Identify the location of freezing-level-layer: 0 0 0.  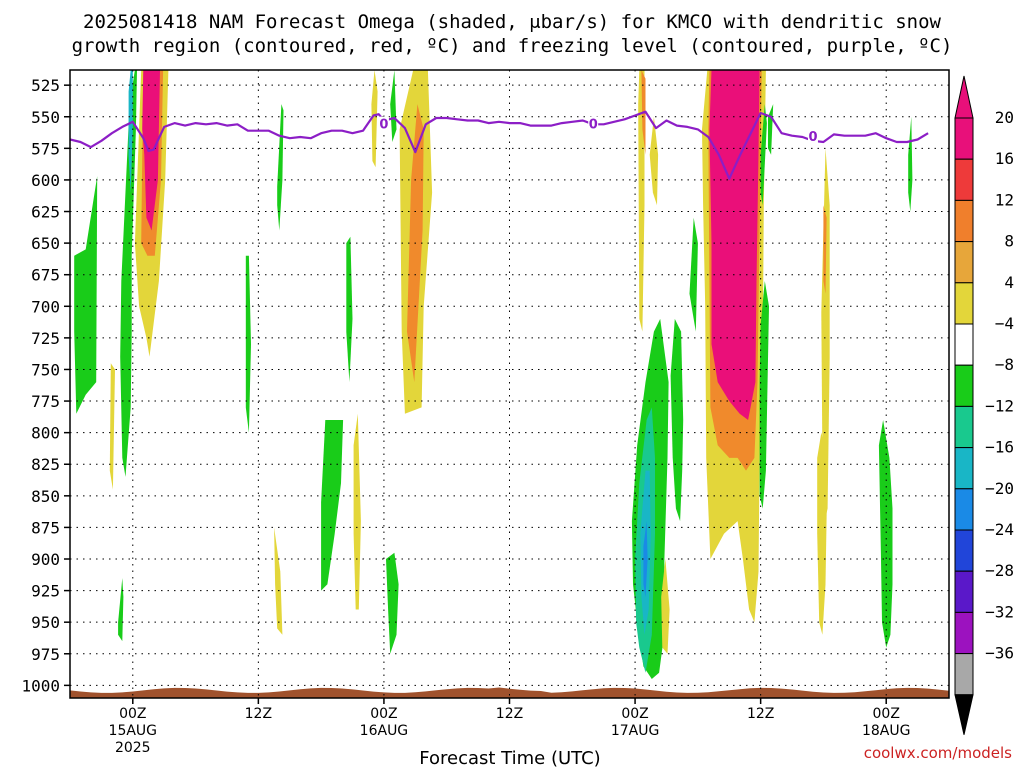
(499, 145).